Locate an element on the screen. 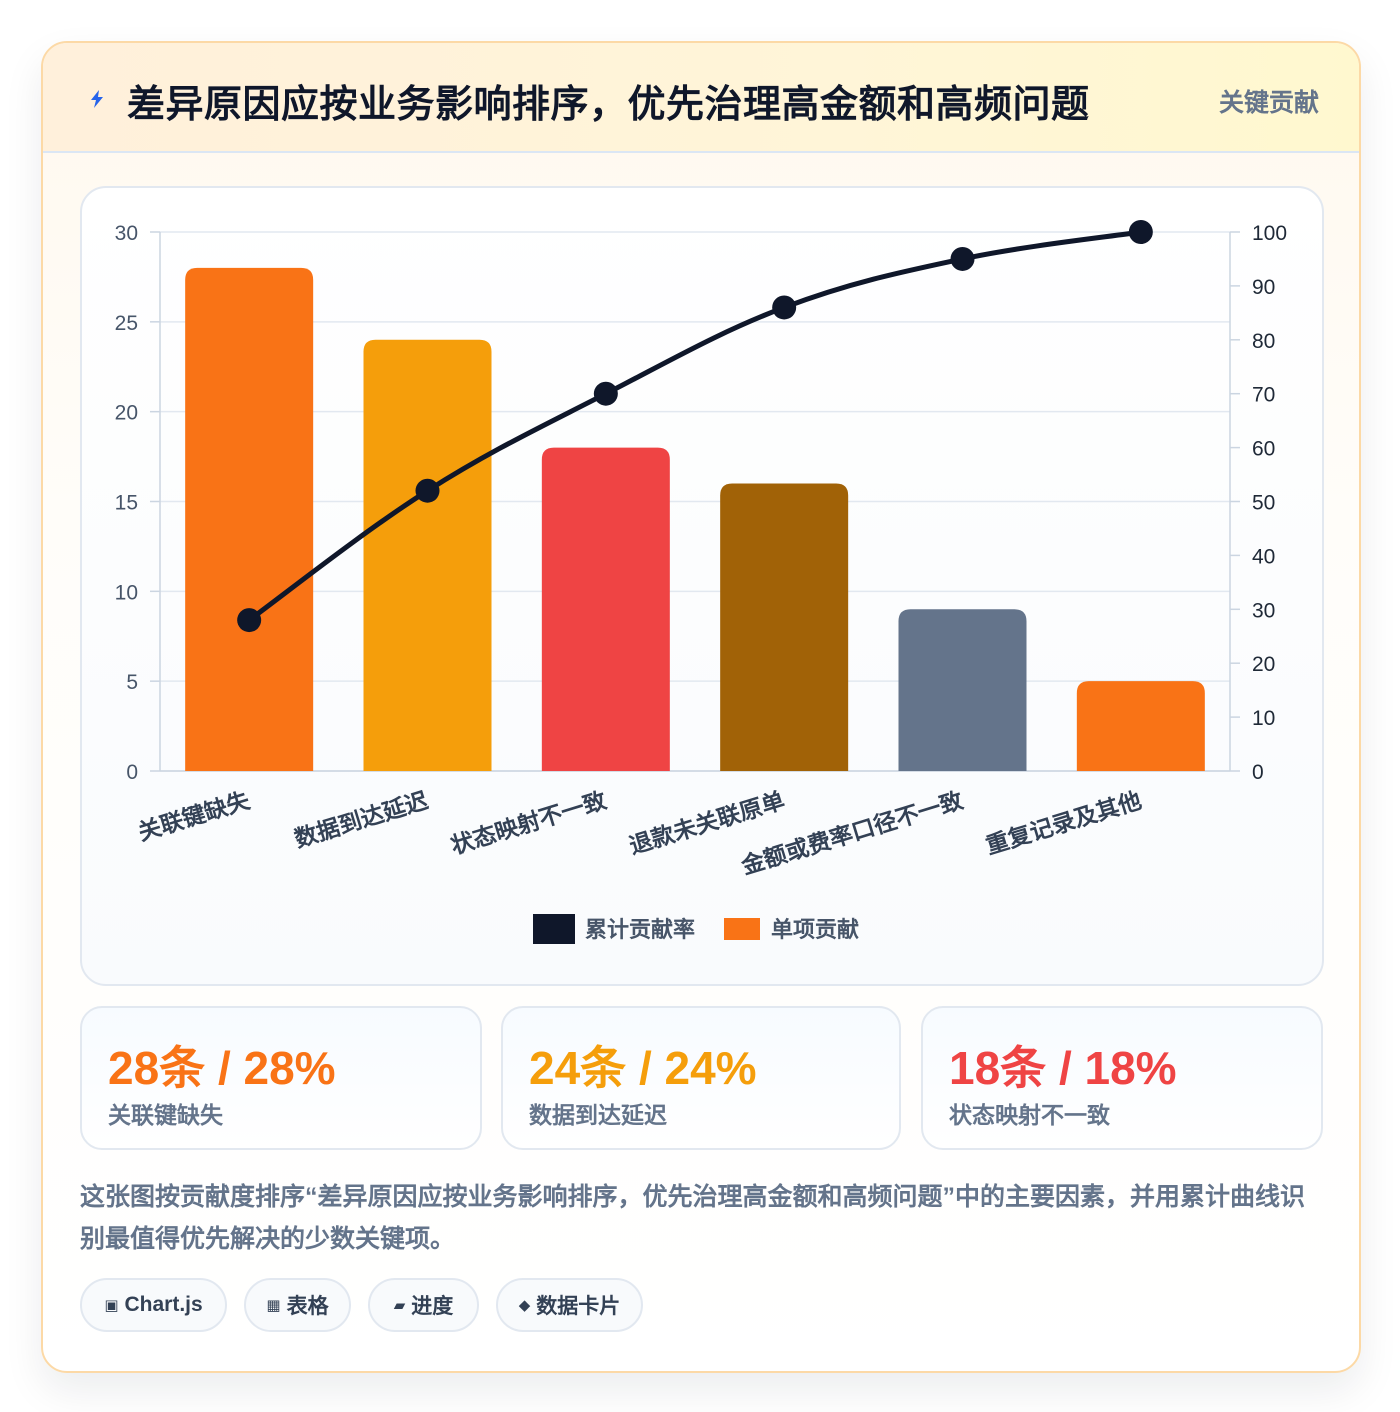  right-tick-label: 50 is located at coordinates (1263, 503).